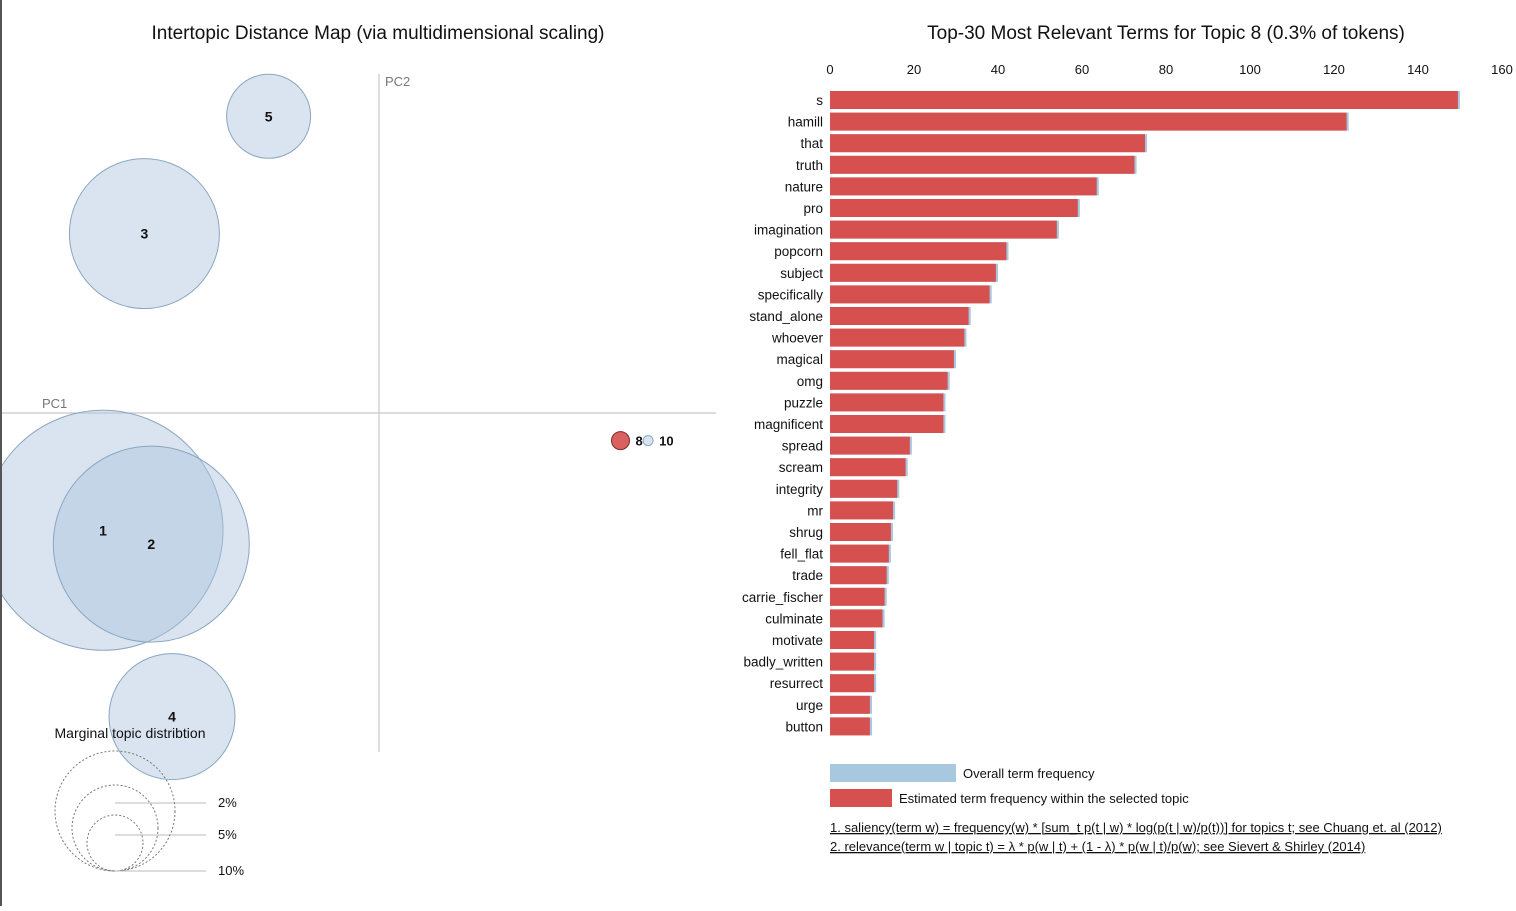 Image resolution: width=1516 pixels, height=911 pixels. What do you see at coordinates (1082, 69) in the screenshot?
I see `x-tick-60: 60` at bounding box center [1082, 69].